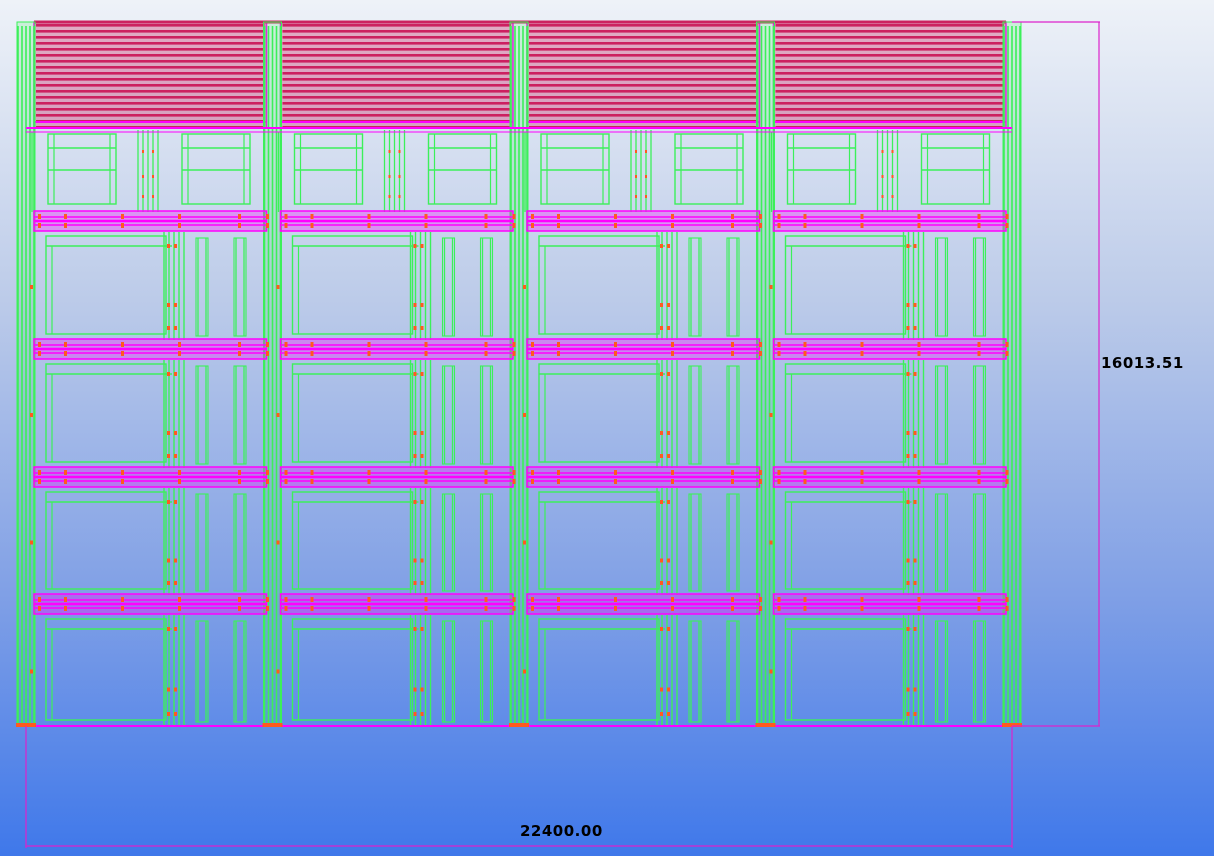  I want to click on roof-layer, so click(520, 74).